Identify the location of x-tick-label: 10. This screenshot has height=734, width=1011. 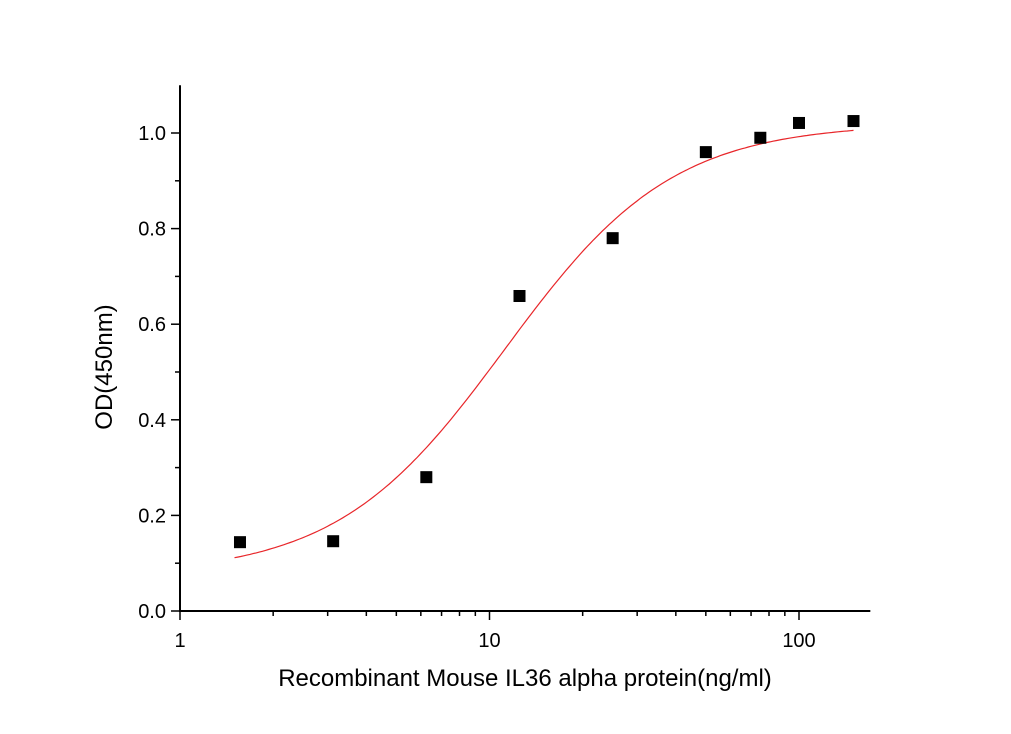
(489, 641).